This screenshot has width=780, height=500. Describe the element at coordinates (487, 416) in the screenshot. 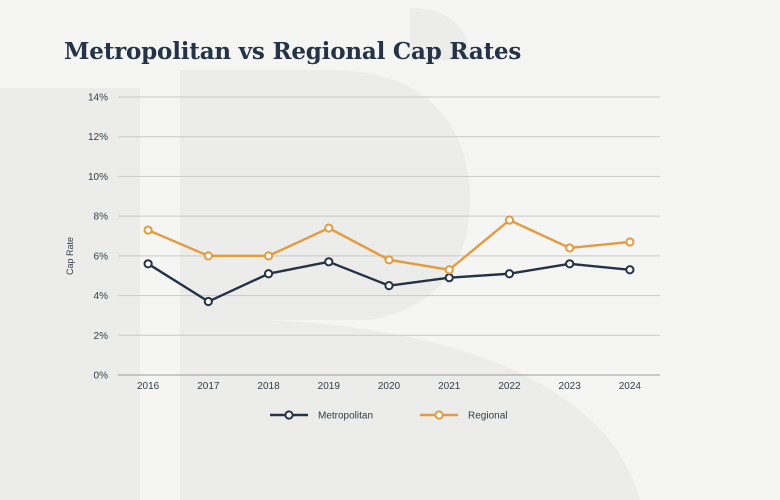

I see `legend-label: Regional` at that location.